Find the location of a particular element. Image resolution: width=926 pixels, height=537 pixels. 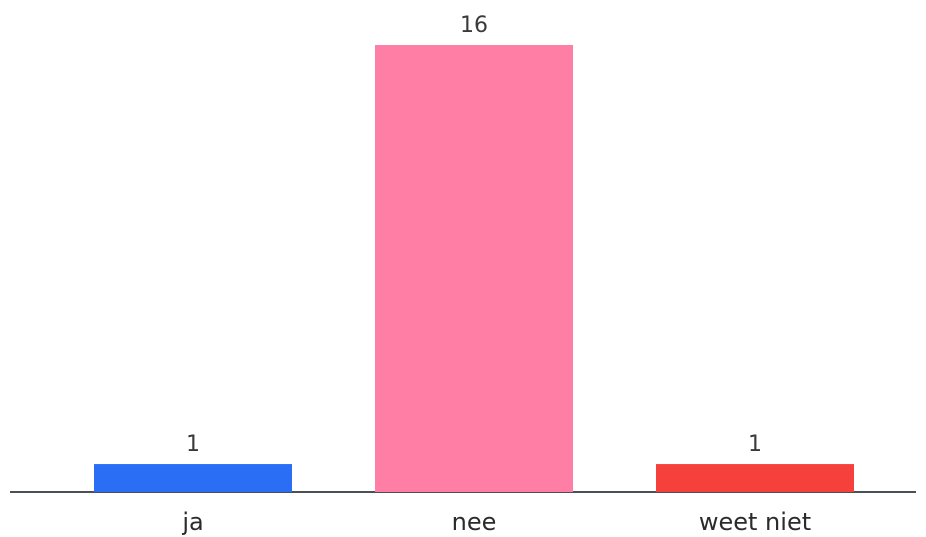

bar-weet-niet is located at coordinates (755, 478).